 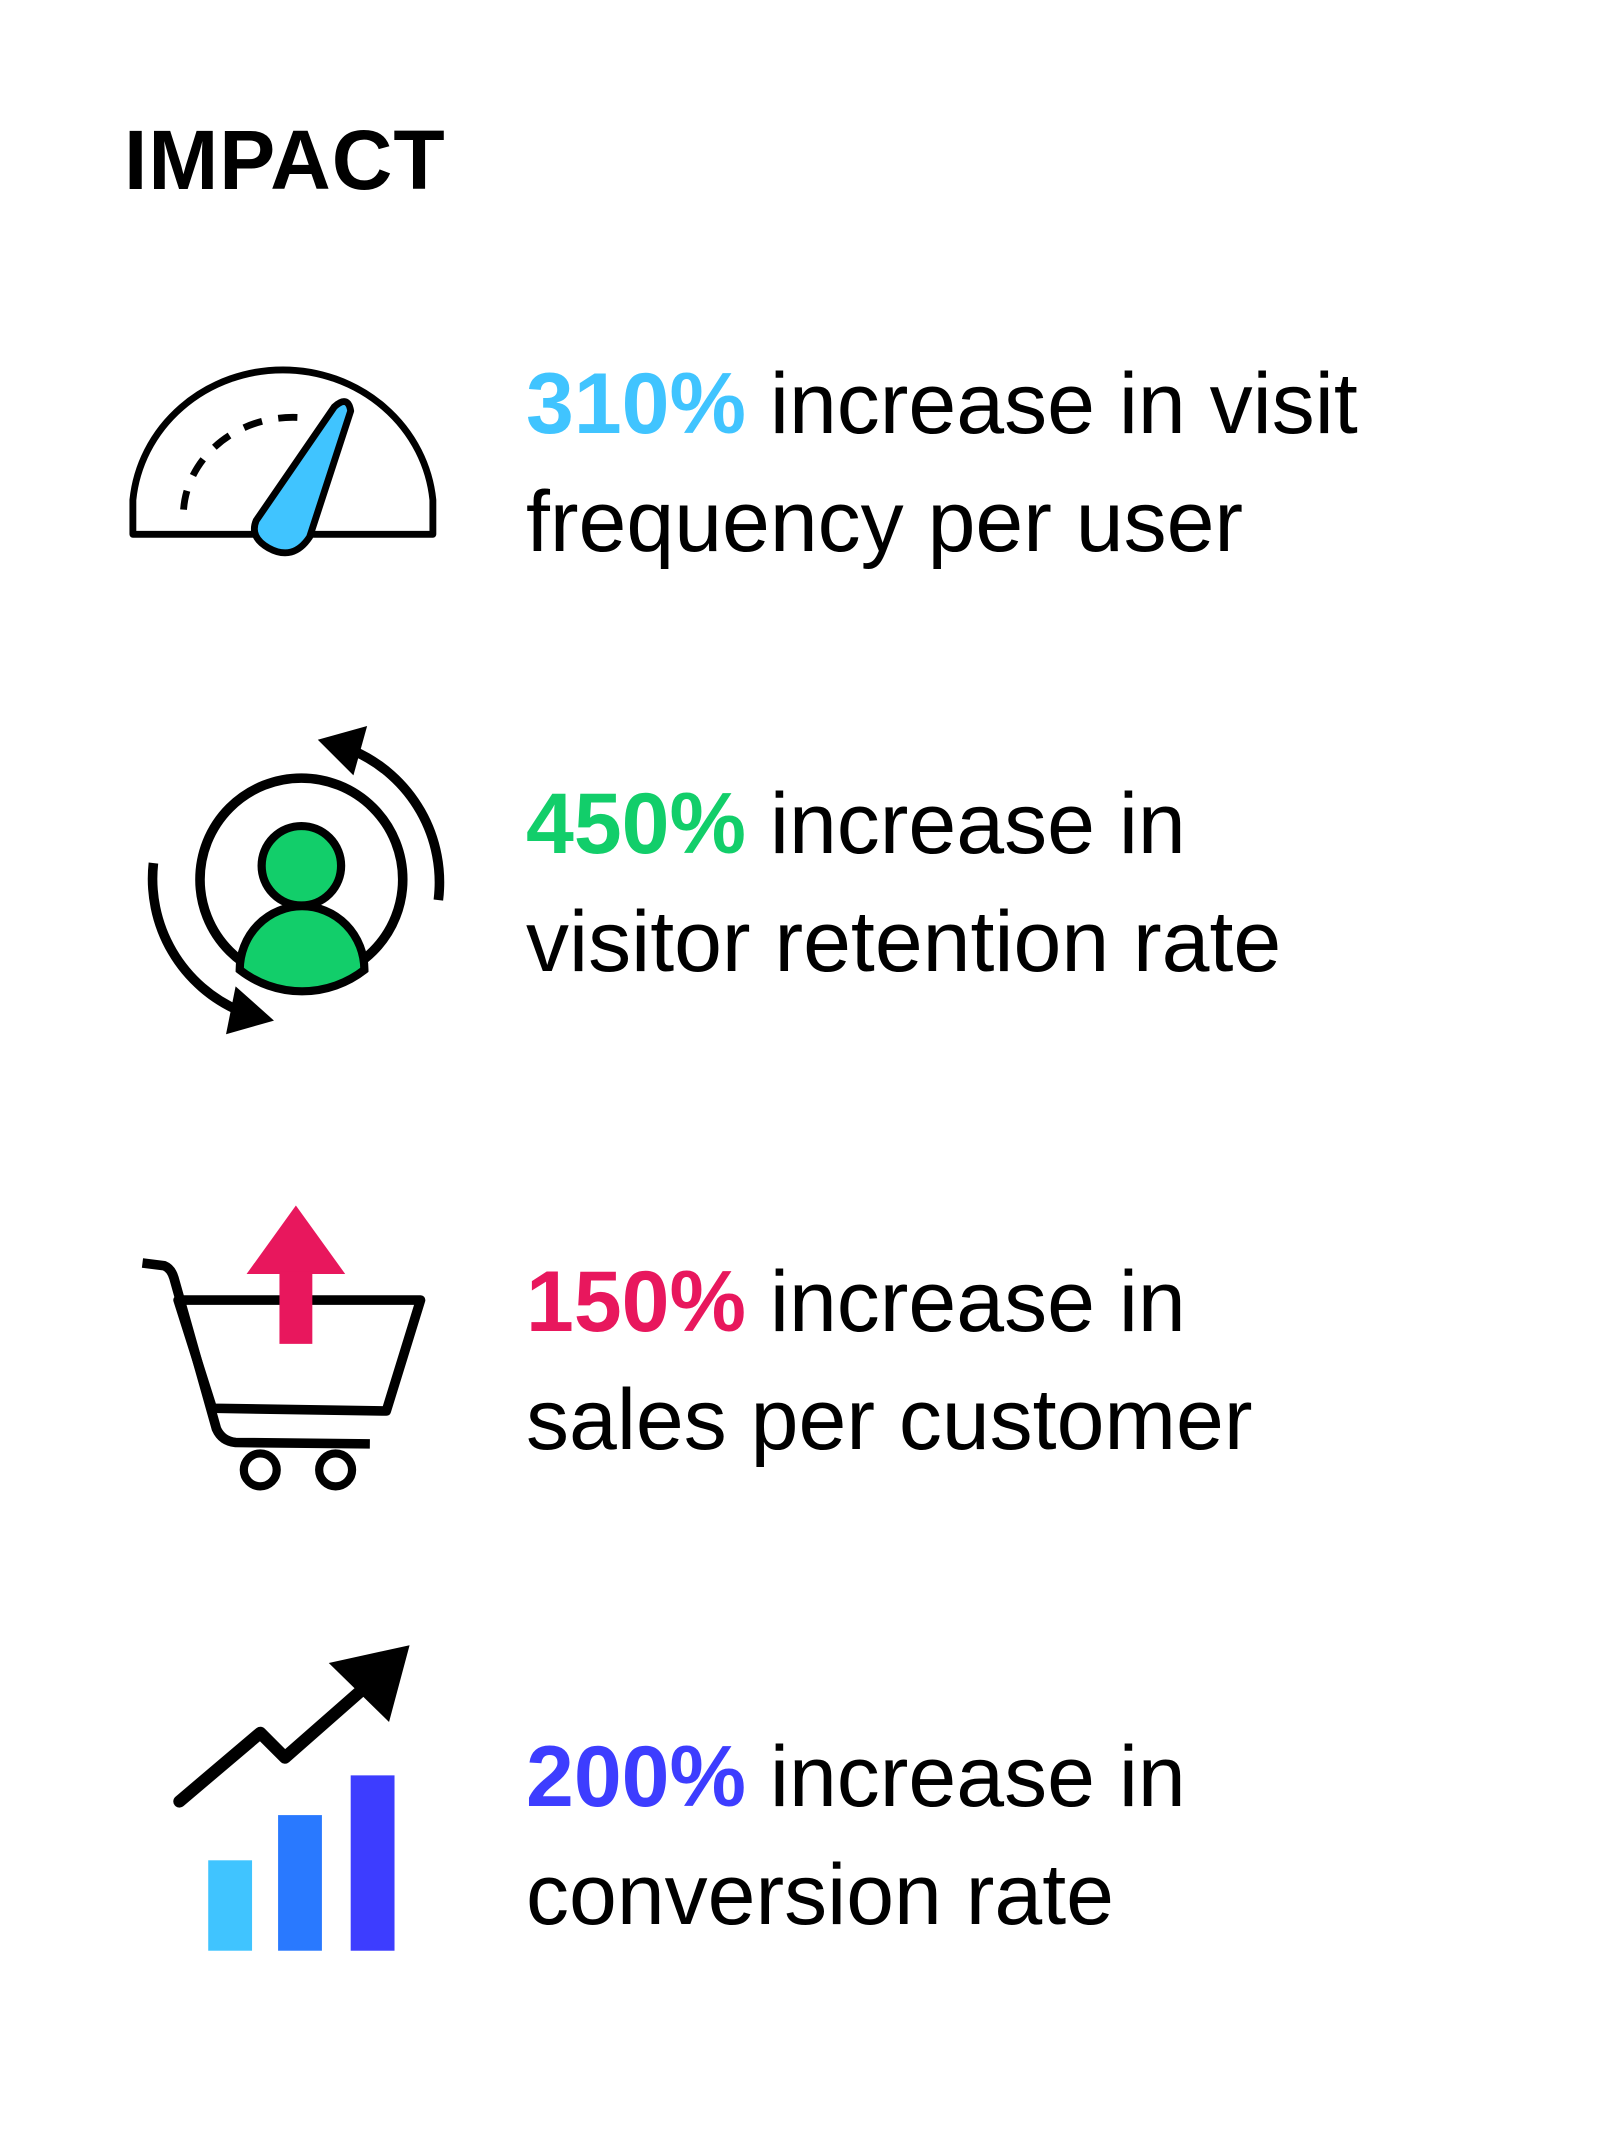 What do you see at coordinates (296, 880) in the screenshot?
I see `user-retention-icon` at bounding box center [296, 880].